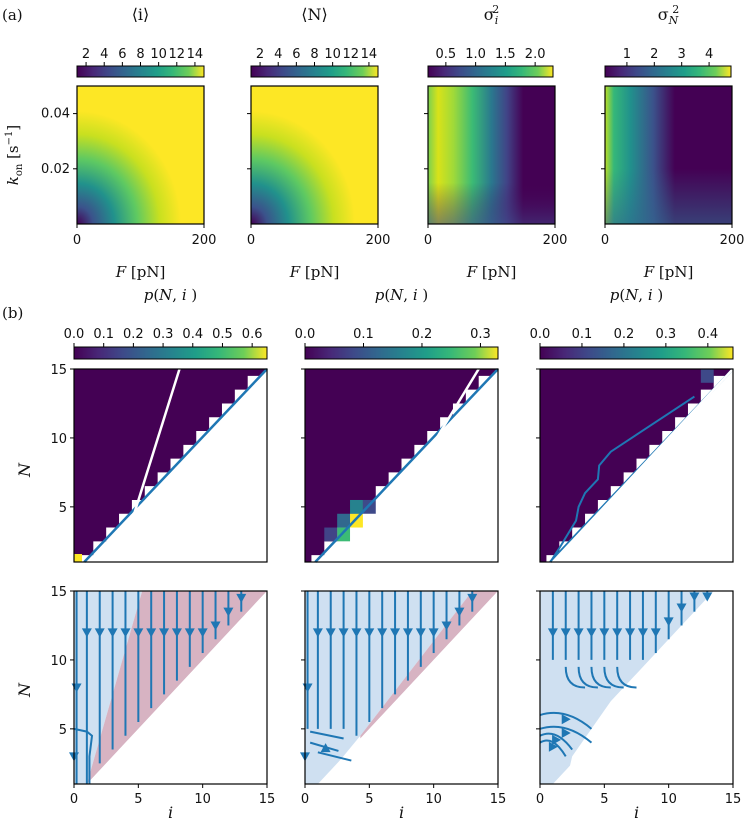 The image size is (747, 823). I want to click on colorbar-tick-label: 6, so click(122, 54).